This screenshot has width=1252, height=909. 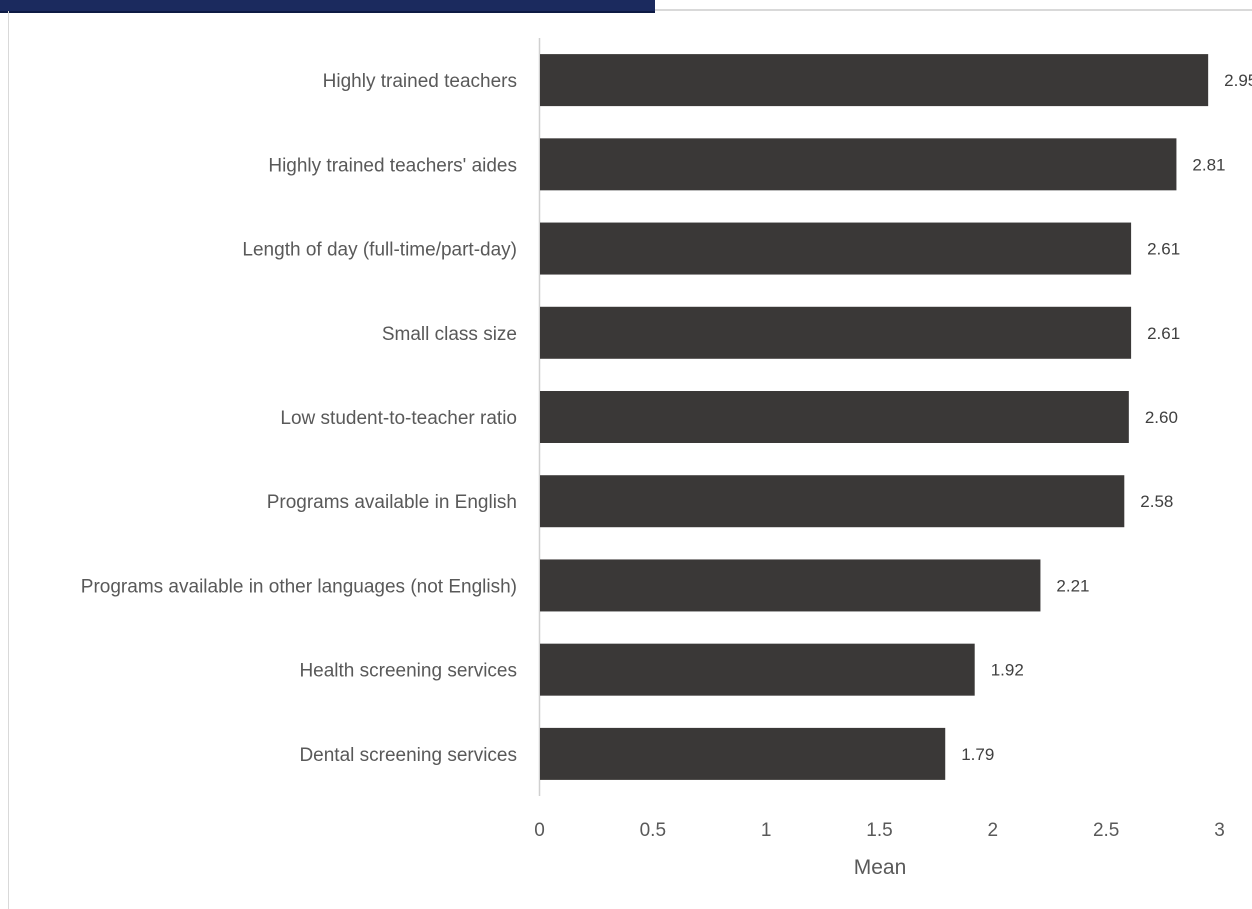 I want to click on x-tick-labels: 0 0.5 1 1.5 2 2.5 3, so click(x=879, y=830).